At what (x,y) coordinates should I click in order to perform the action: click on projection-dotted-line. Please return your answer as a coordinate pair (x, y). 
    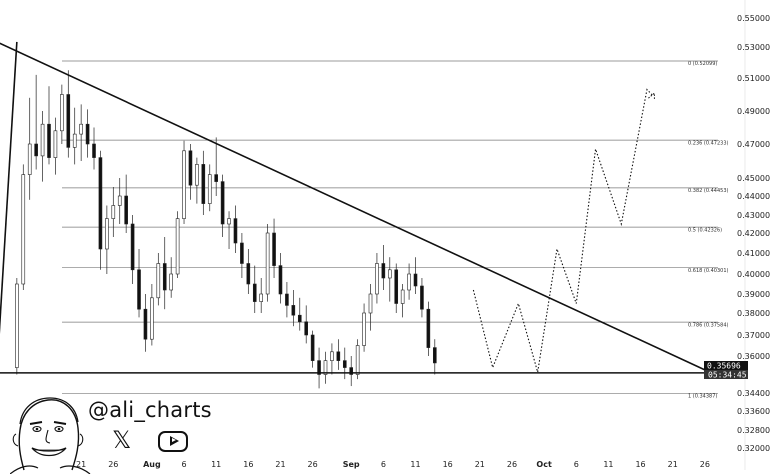
    Looking at the image, I should click on (563, 230).